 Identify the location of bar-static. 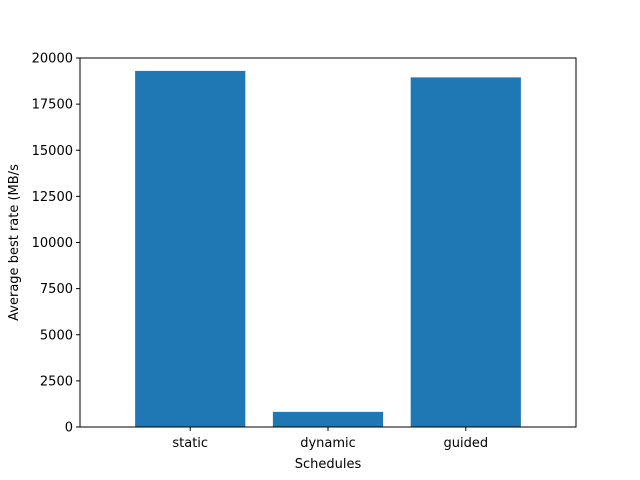
(190, 248).